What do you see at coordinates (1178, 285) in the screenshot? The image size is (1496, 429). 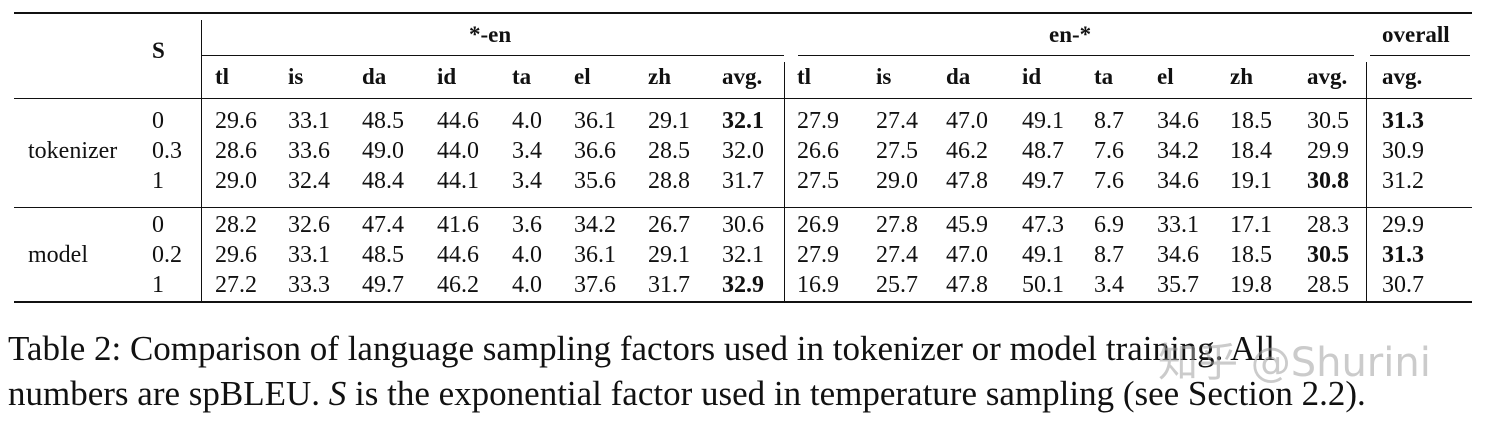 I see `enx-score-cell: 35.7` at bounding box center [1178, 285].